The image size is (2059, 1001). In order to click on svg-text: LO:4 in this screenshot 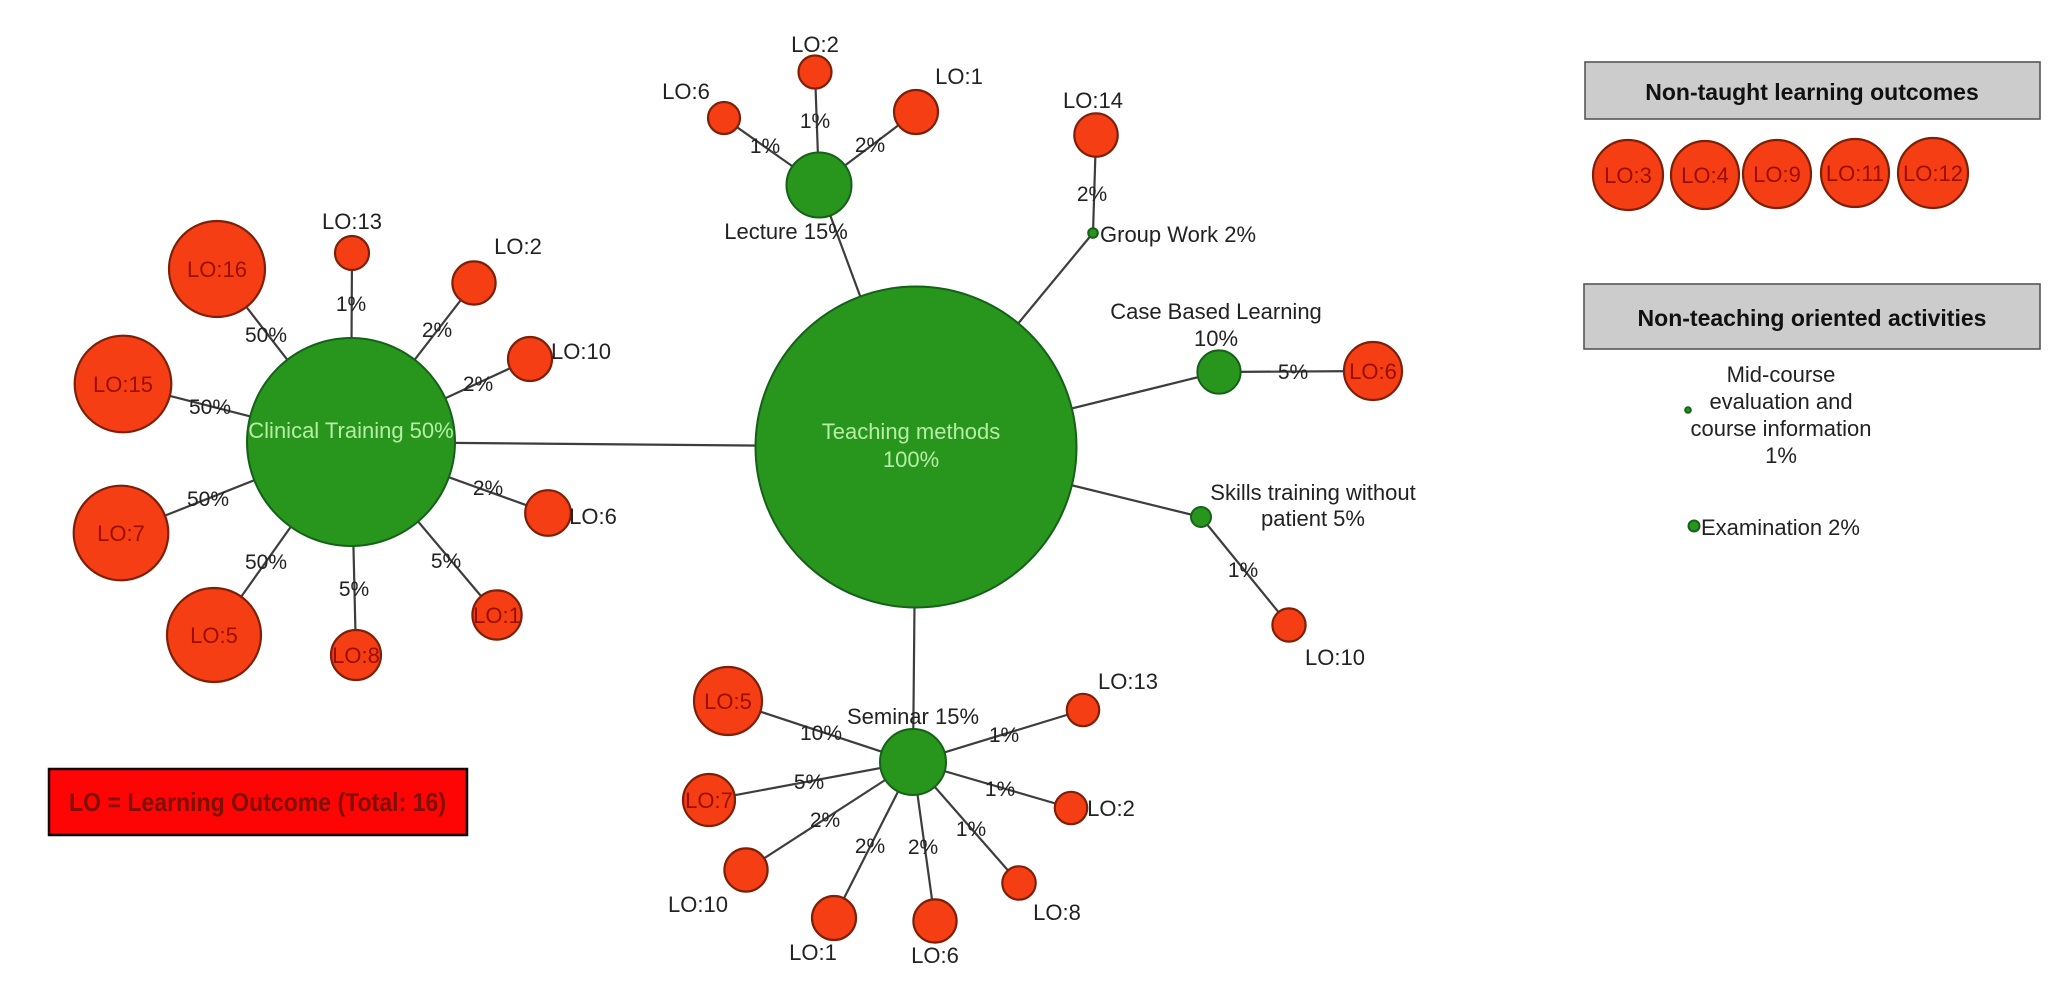, I will do `click(1705, 175)`.